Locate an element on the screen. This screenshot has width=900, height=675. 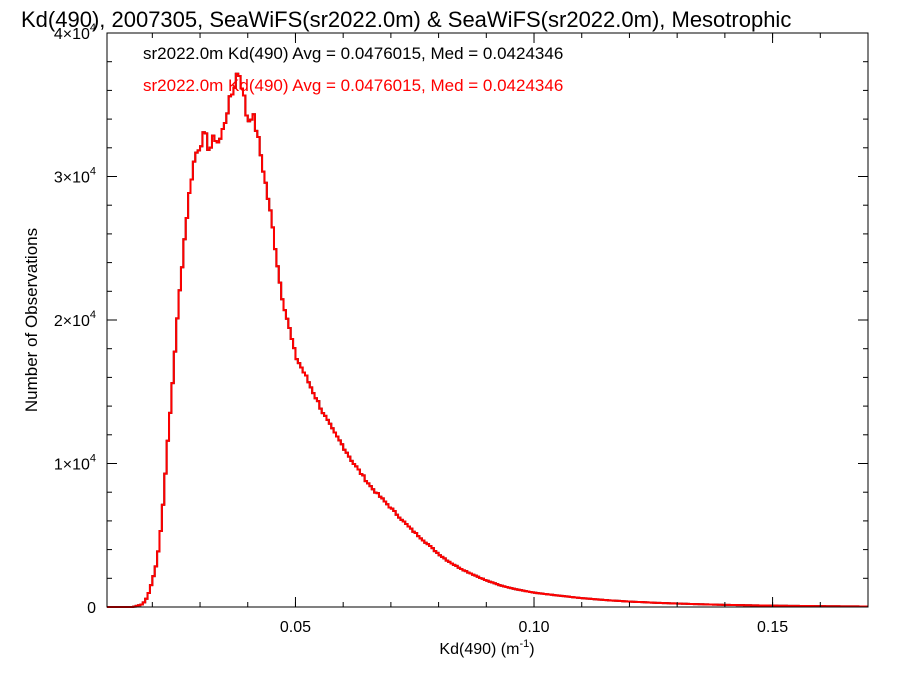
y-axis-label: Number of Observations is located at coordinates (31, 320).